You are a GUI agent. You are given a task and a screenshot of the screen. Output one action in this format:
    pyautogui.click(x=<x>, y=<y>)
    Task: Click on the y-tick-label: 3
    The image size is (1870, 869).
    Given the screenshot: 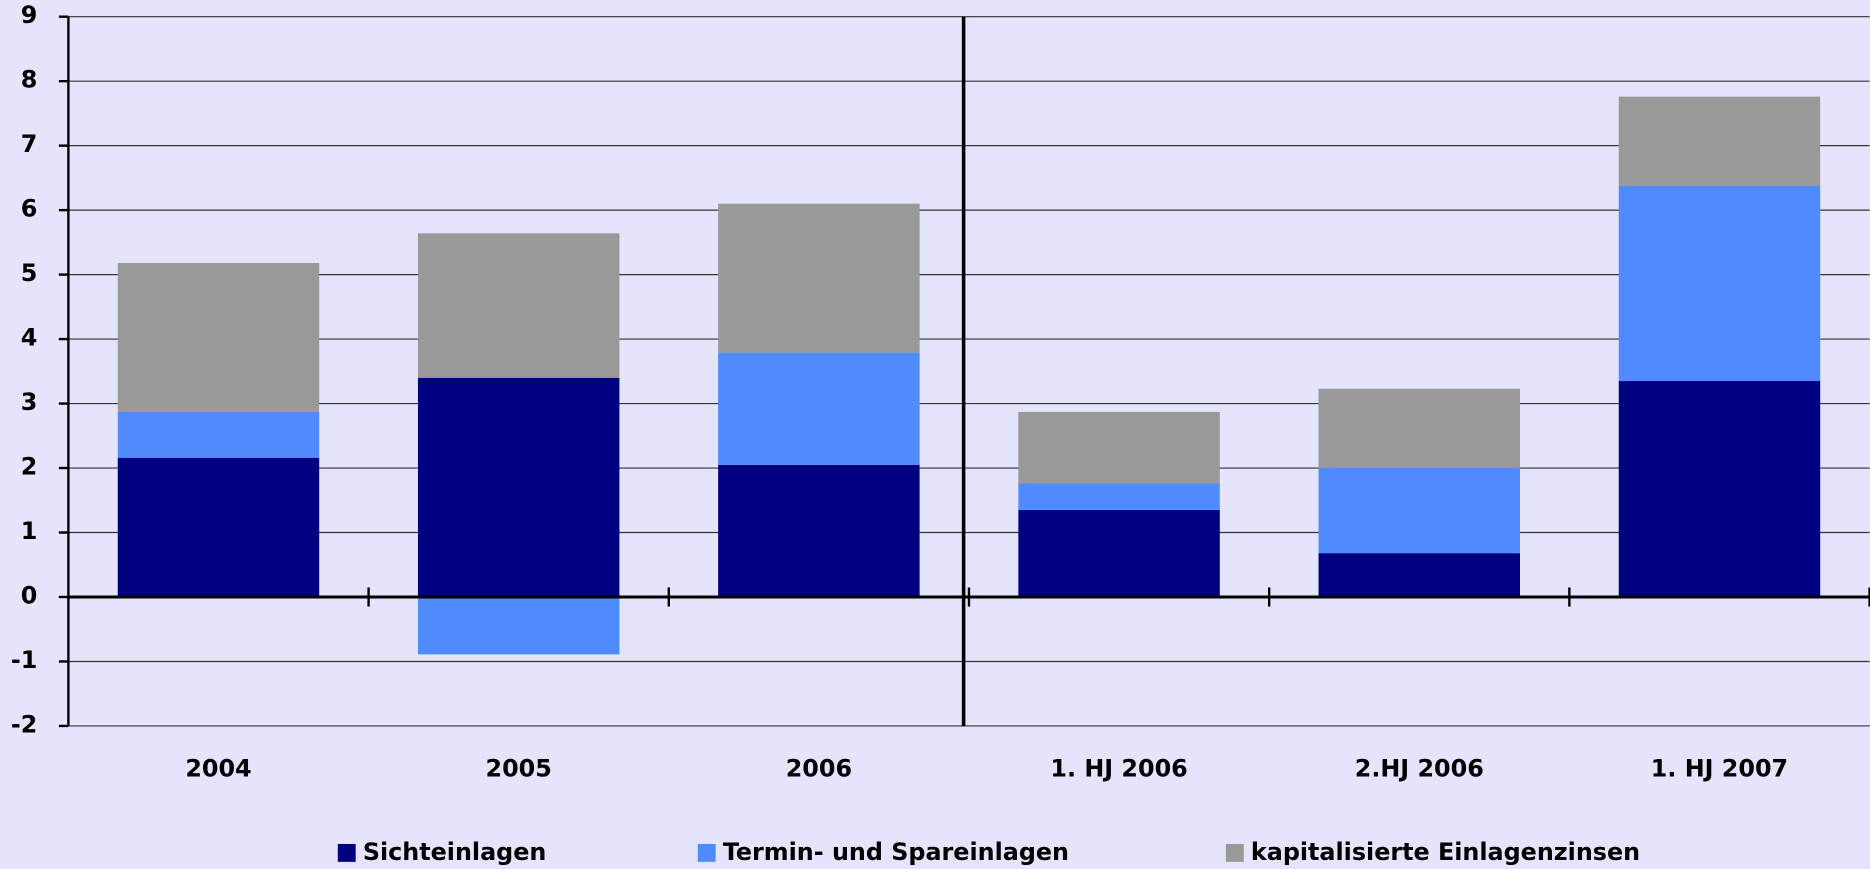 What is the action you would take?
    pyautogui.click(x=29, y=402)
    